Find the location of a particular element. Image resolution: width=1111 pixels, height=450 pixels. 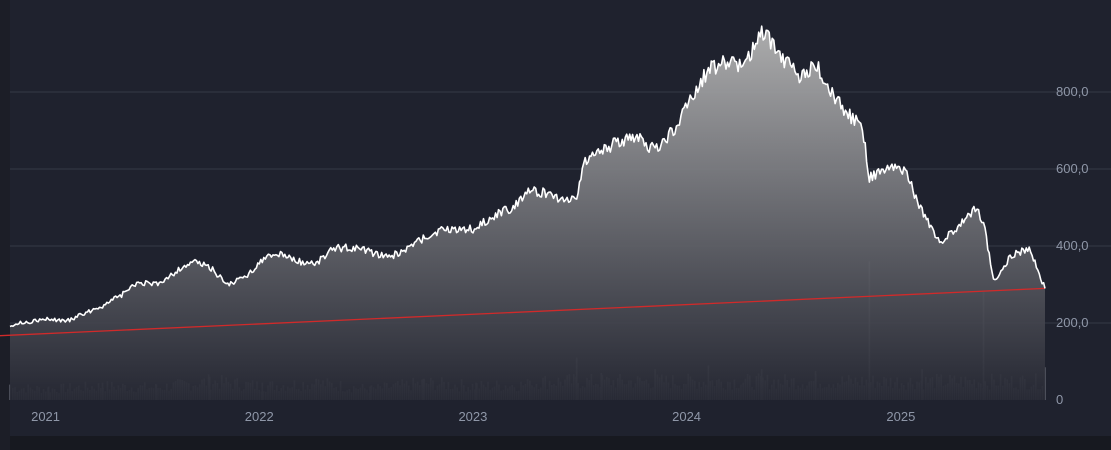

trendline is located at coordinates (523, 312).